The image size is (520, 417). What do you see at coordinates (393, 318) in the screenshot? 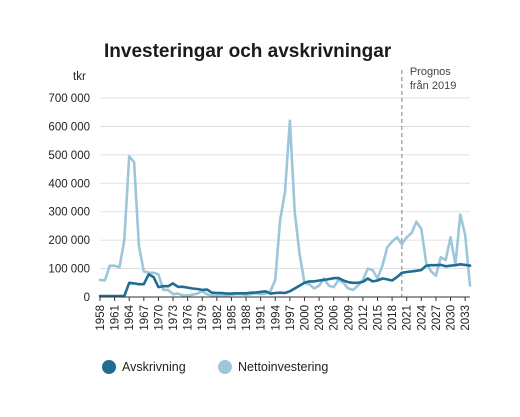
I see `x-tick-label: 2018` at bounding box center [393, 318].